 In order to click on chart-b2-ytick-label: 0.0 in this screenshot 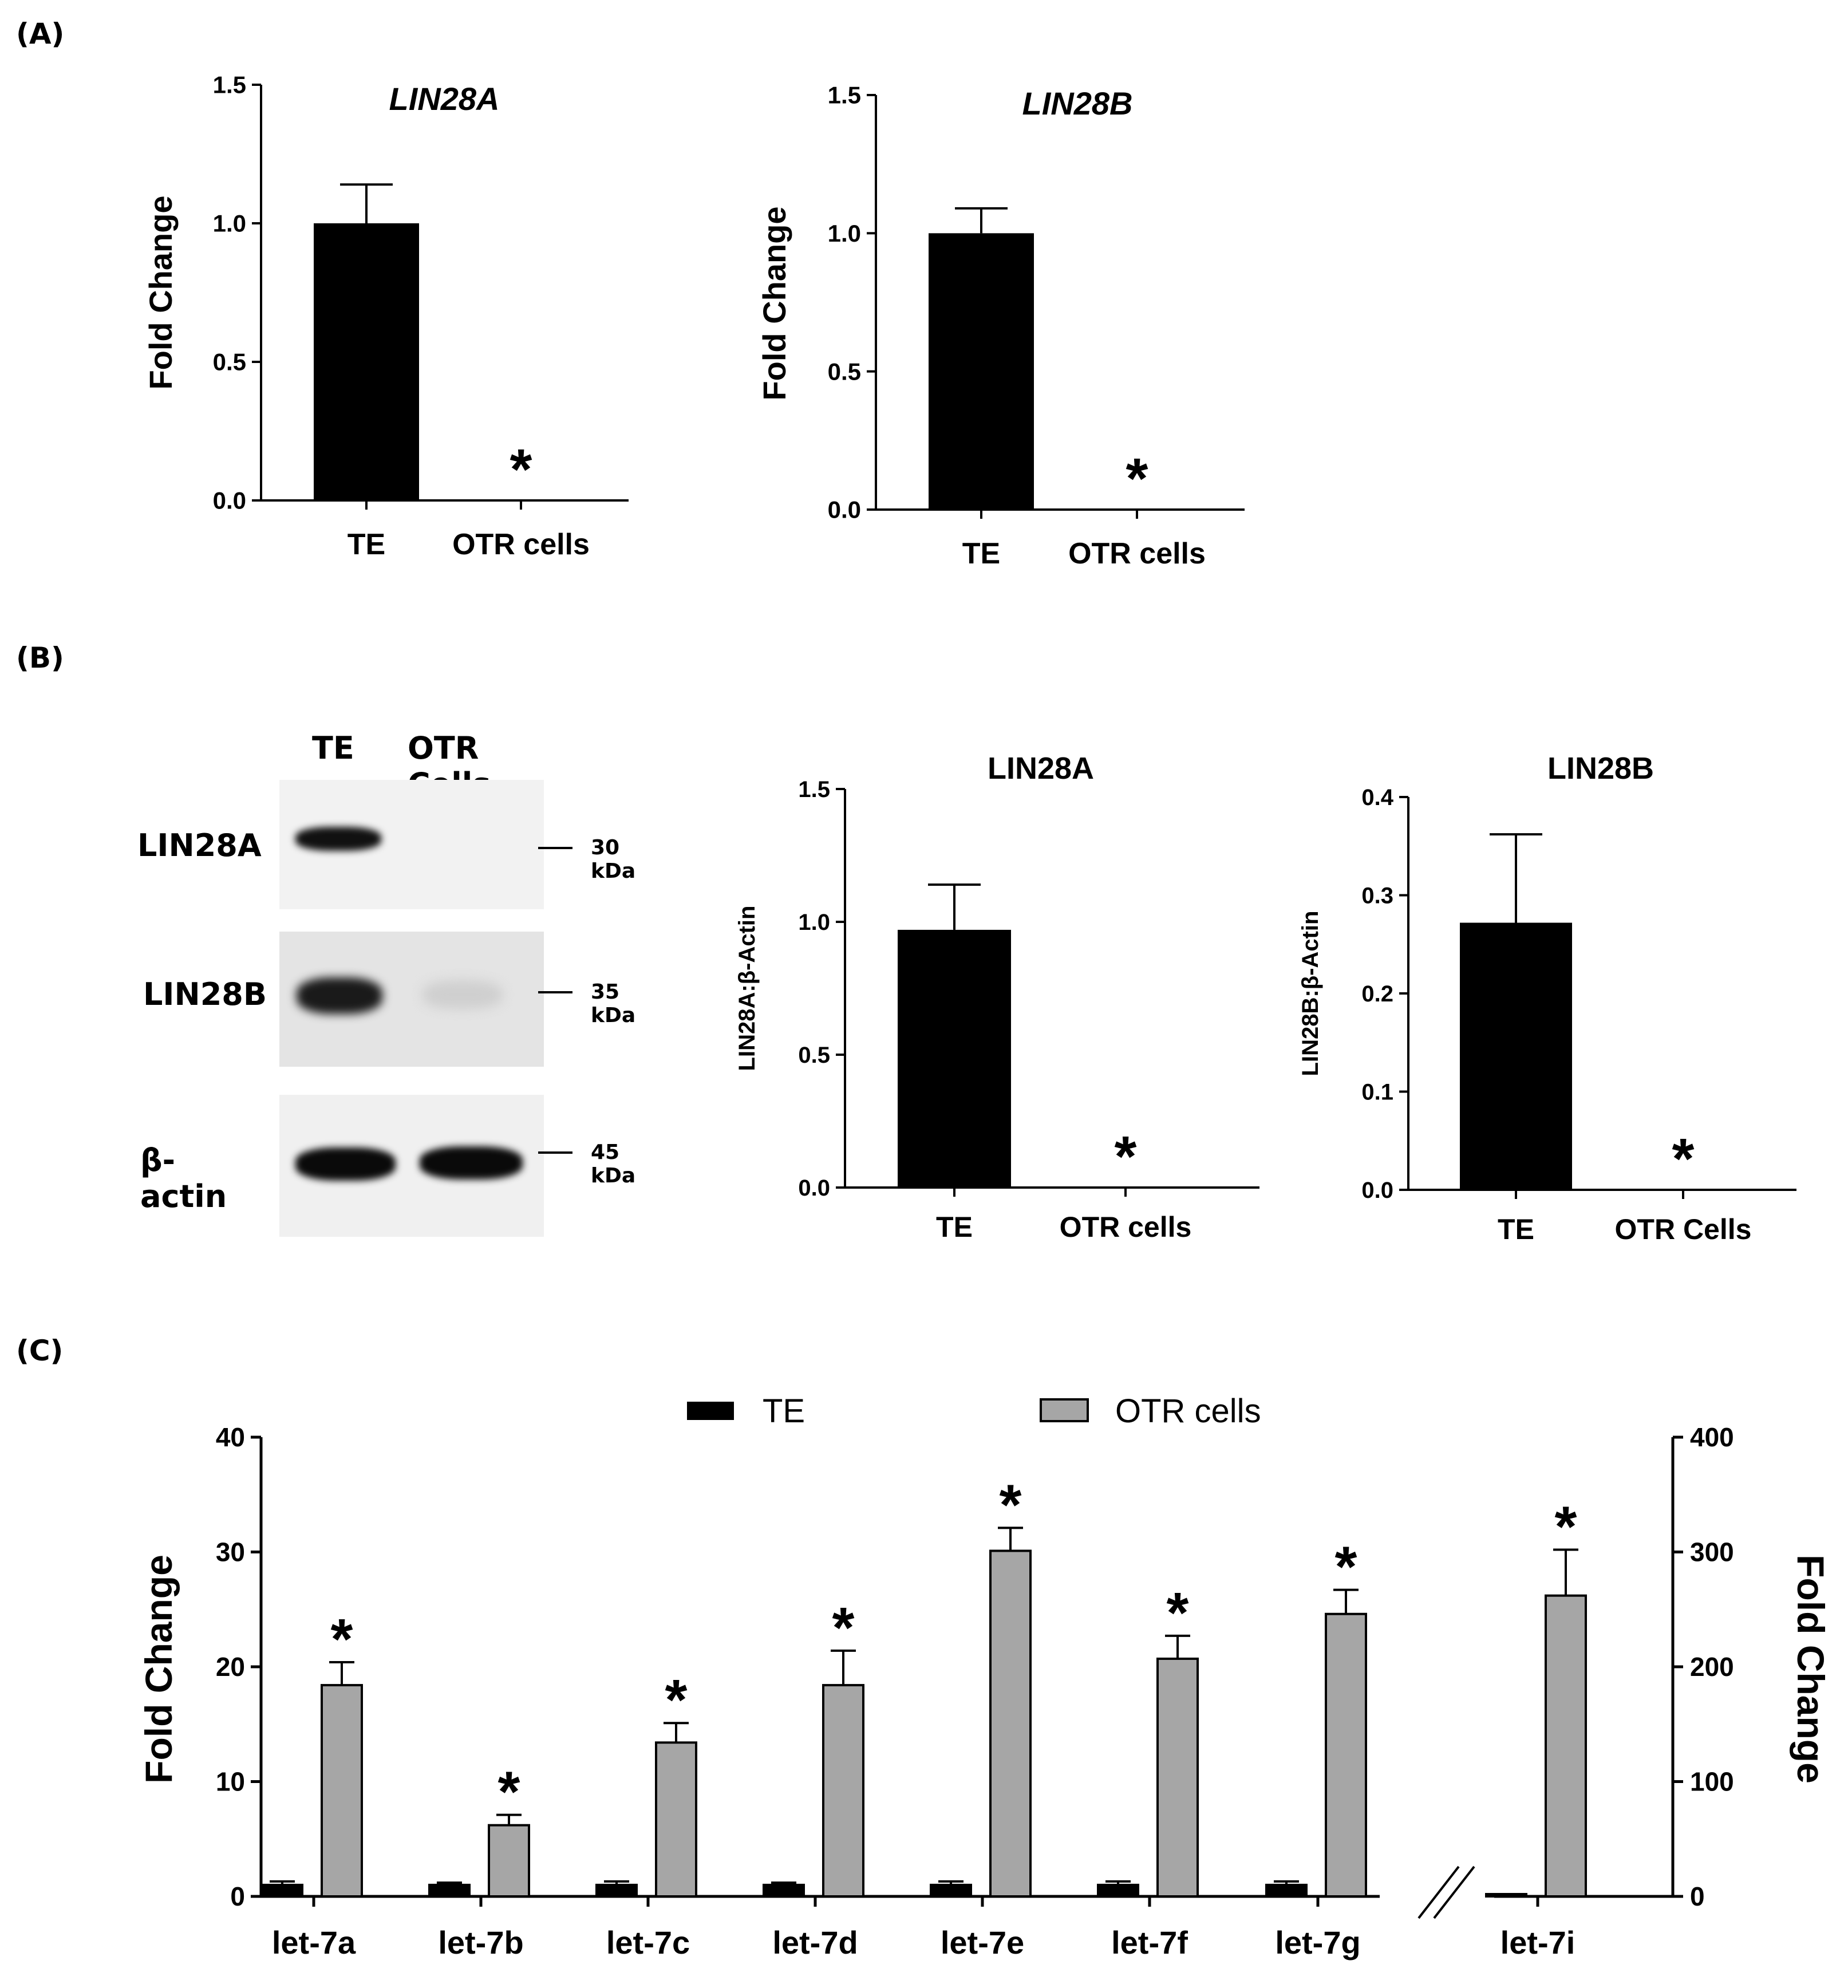, I will do `click(1377, 1190)`.